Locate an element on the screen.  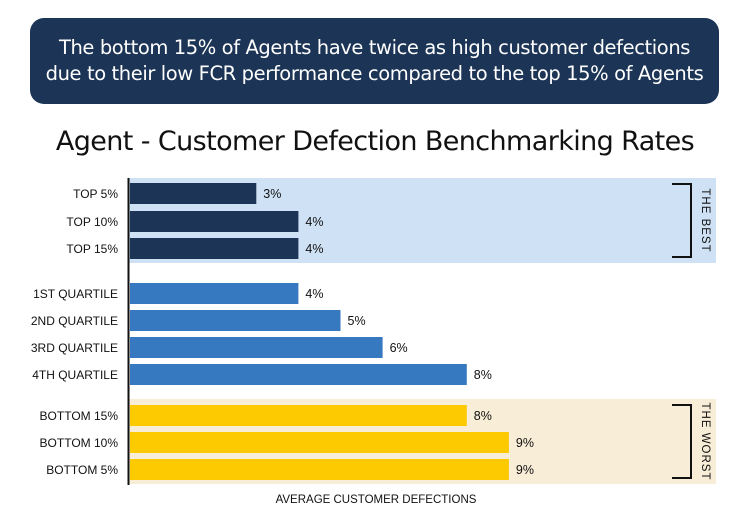
x-axis-label: AVERAGE CUSTOMER DEFECTIONS is located at coordinates (376, 500).